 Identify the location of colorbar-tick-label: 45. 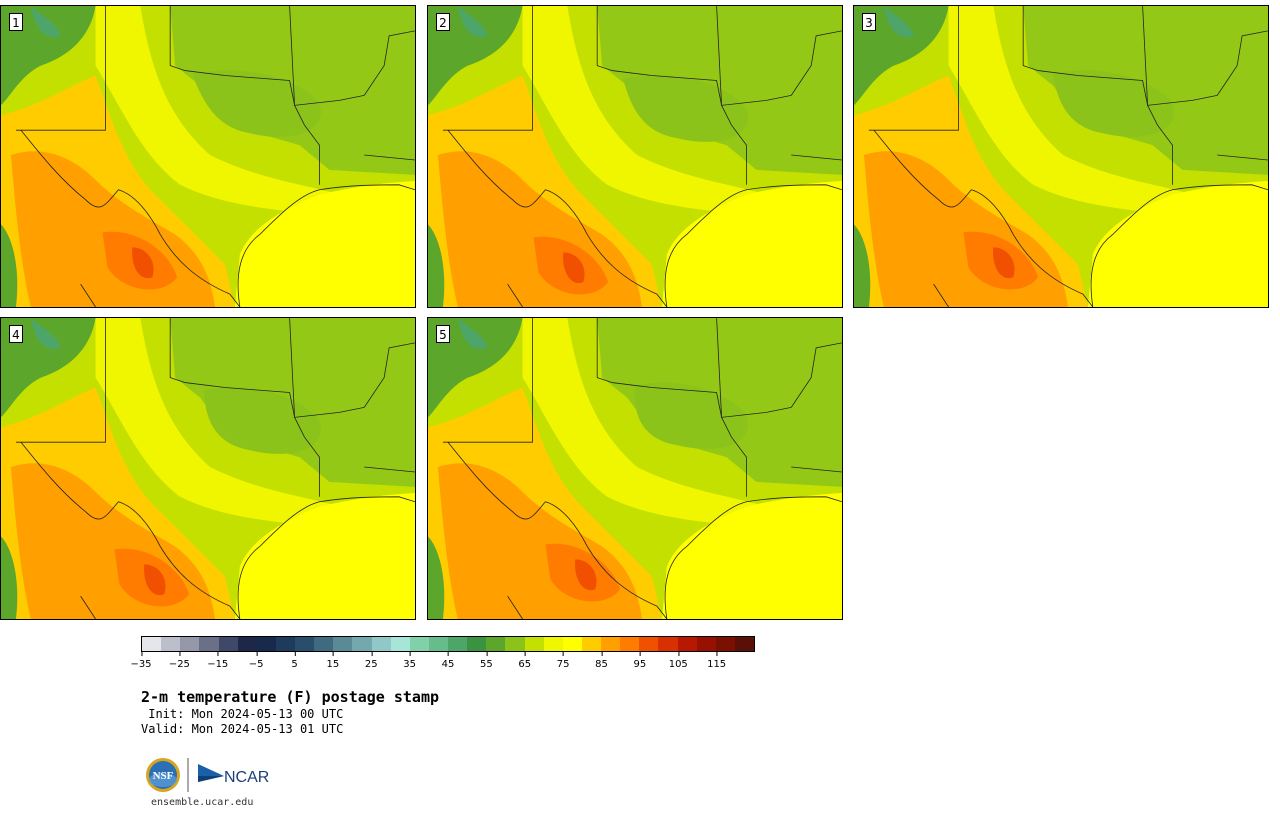
(448, 661).